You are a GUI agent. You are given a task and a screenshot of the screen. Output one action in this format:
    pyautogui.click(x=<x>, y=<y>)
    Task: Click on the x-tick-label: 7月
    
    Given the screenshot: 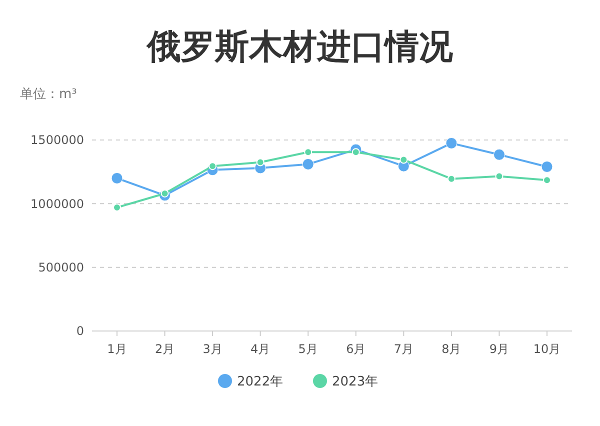 What is the action you would take?
    pyautogui.click(x=404, y=349)
    